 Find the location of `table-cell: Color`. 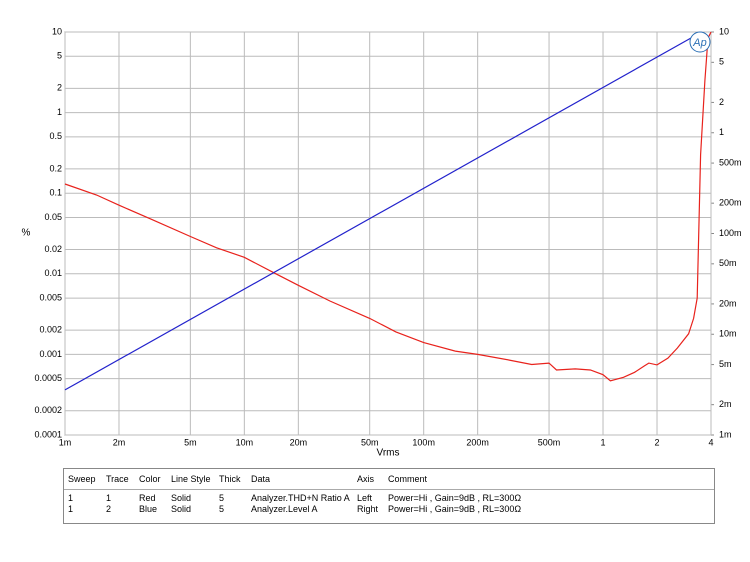

table-cell: Color is located at coordinates (150, 479).